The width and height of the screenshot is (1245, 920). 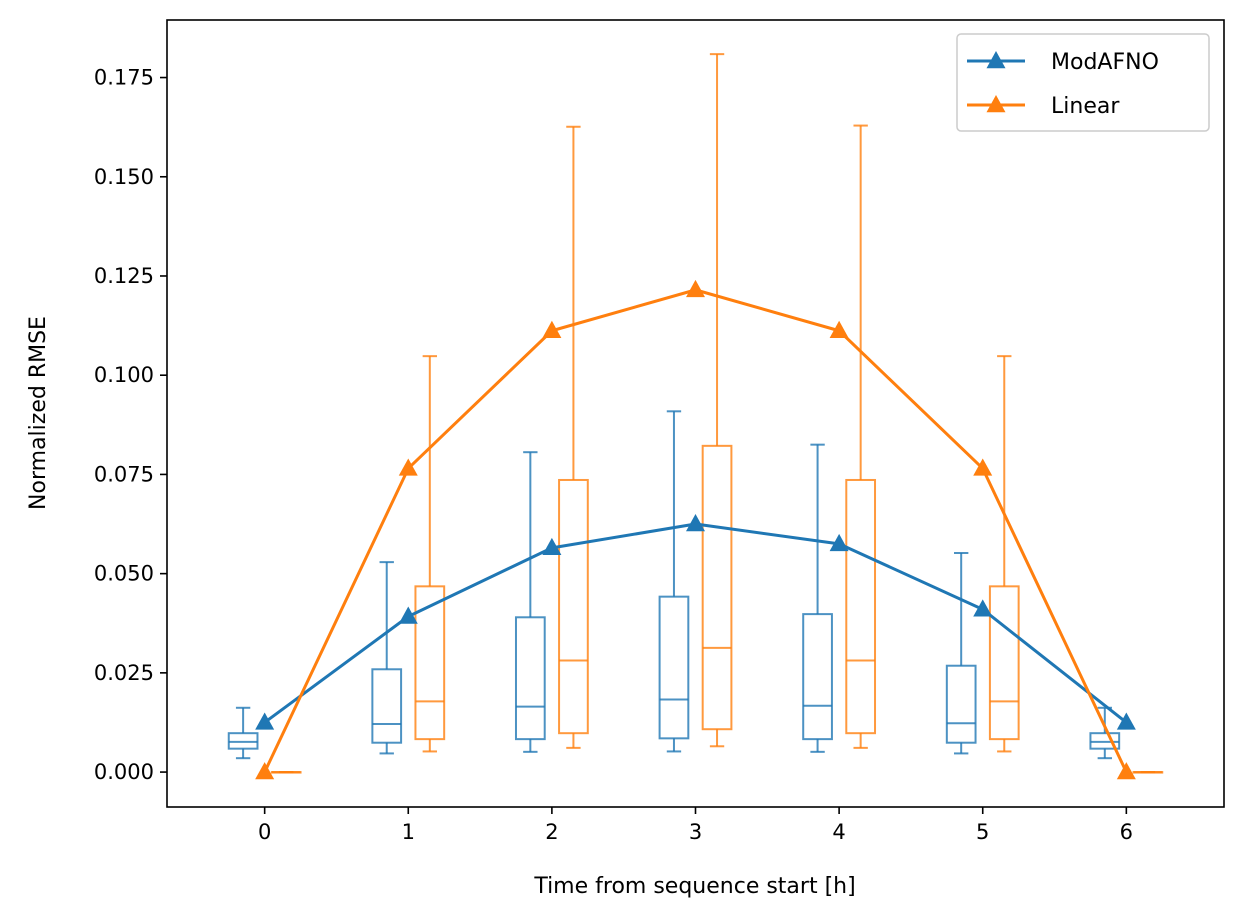 I want to click on y-axis-label: Normalized RMSE, so click(x=38, y=413).